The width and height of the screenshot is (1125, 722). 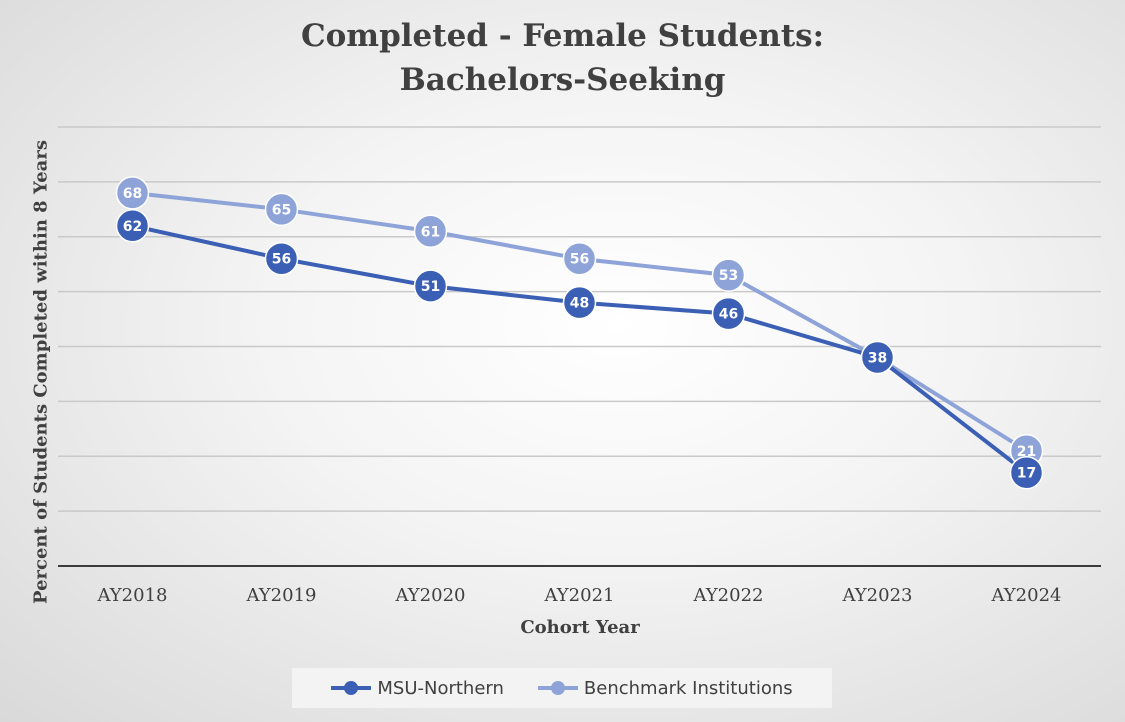 I want to click on data-label: 62, so click(x=132, y=227).